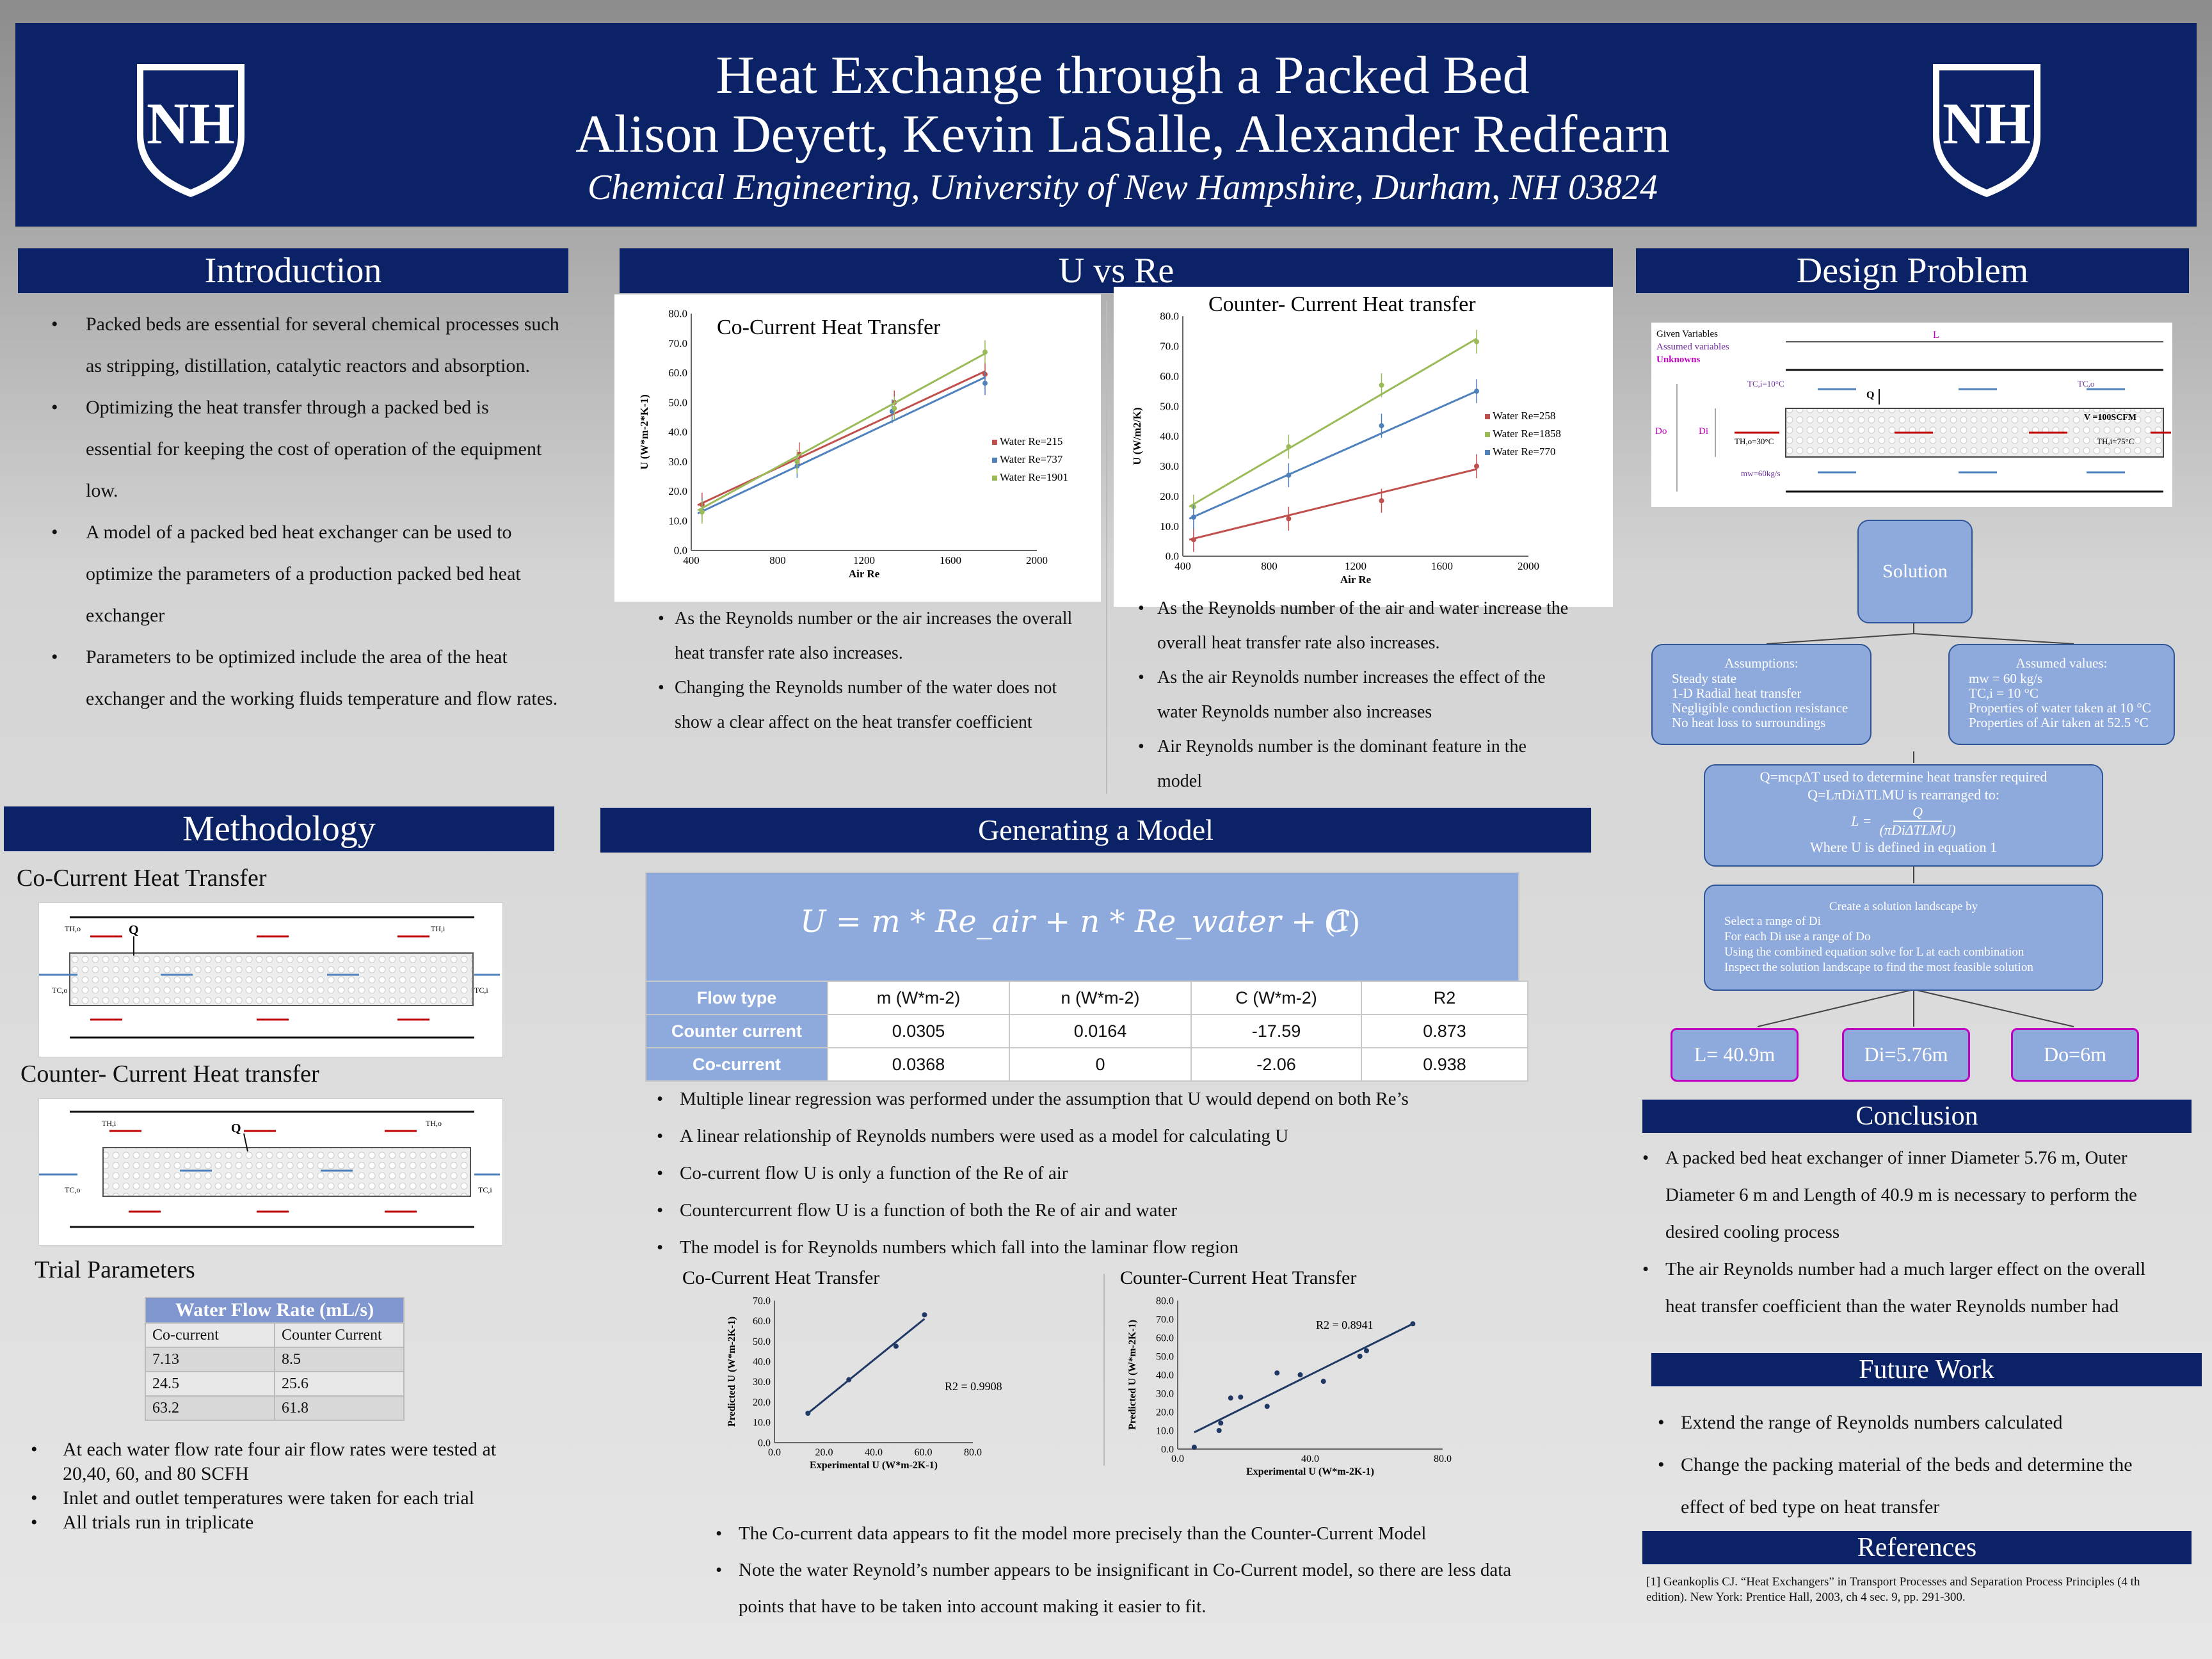 The height and width of the screenshot is (1659, 2212). Describe the element at coordinates (1034, 477) in the screenshot. I see `legend-label: Water Re=1901` at that location.